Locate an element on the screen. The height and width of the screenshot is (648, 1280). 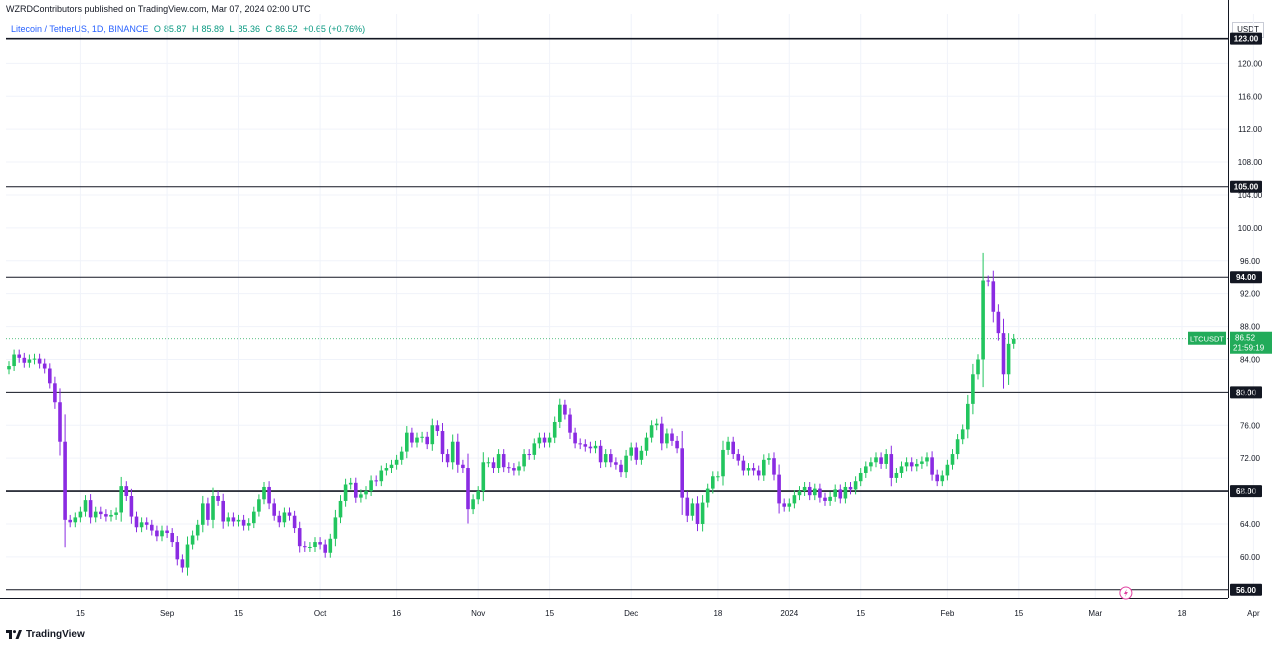
footer-brand: TradingView is located at coordinates (55, 634).